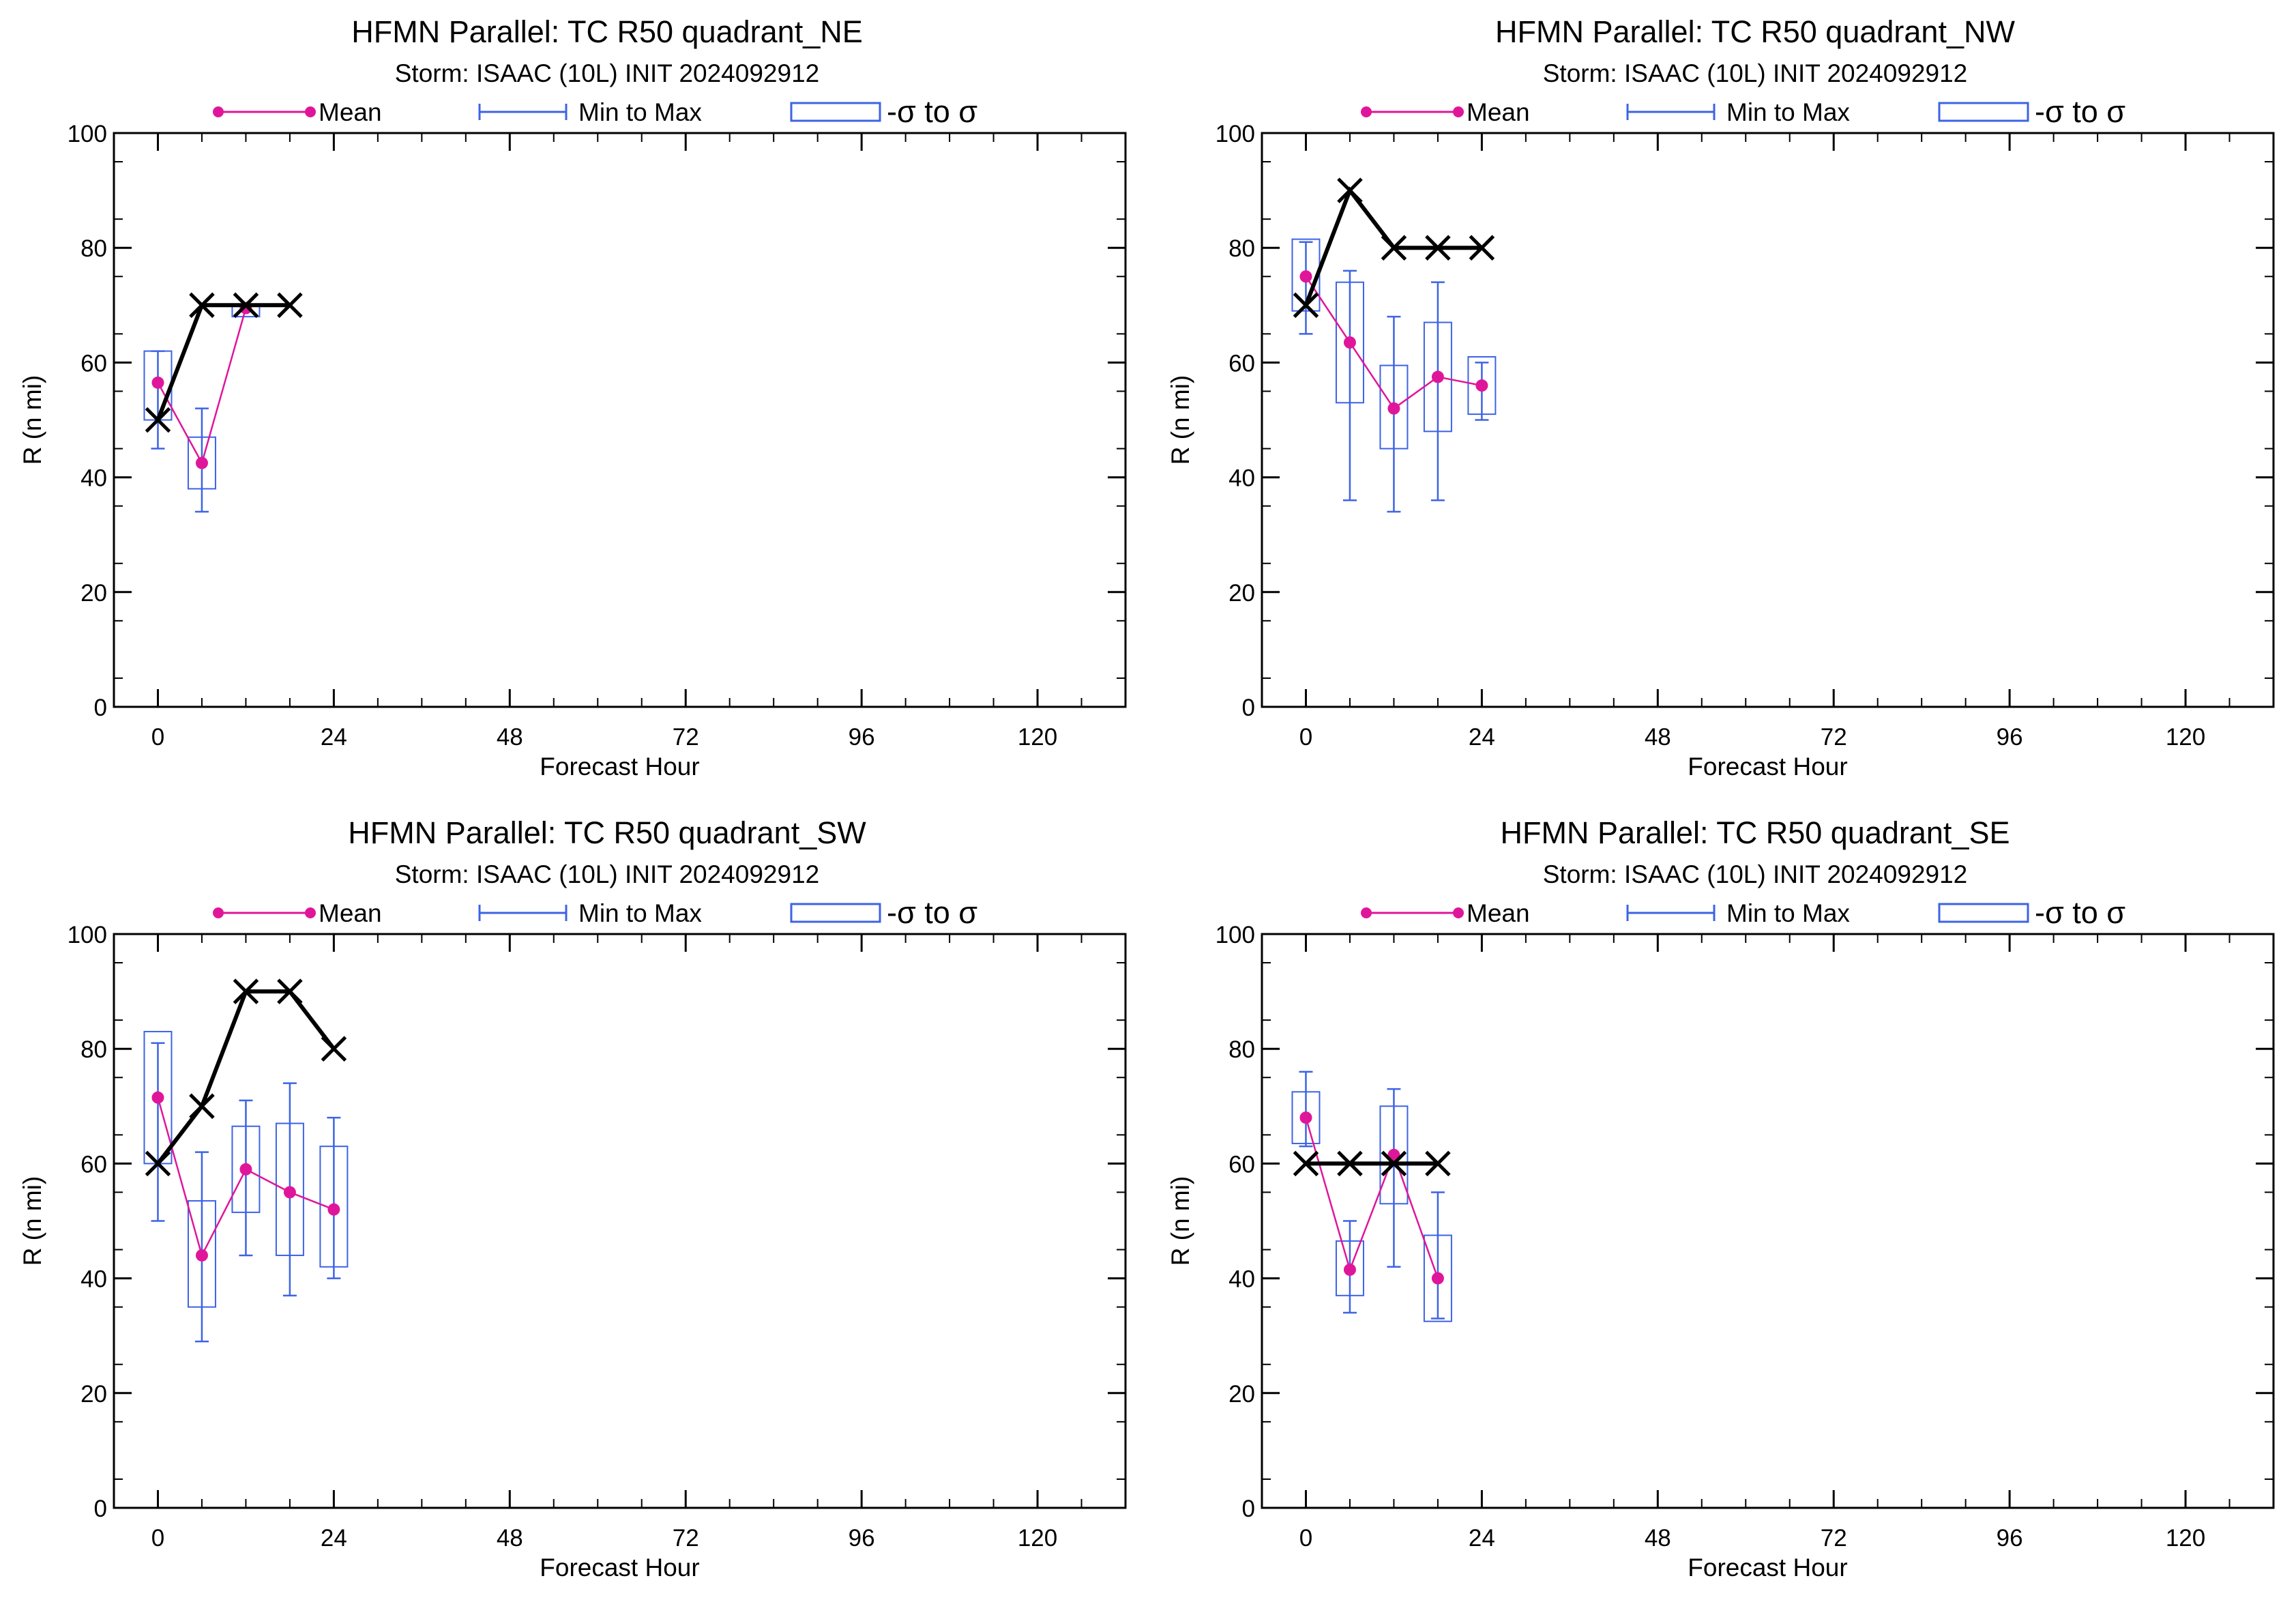 The width and height of the screenshot is (2296, 1602). What do you see at coordinates (607, 832) in the screenshot?
I see `chart-title: HFMN Parallel: TC R50 quadrant_SW` at bounding box center [607, 832].